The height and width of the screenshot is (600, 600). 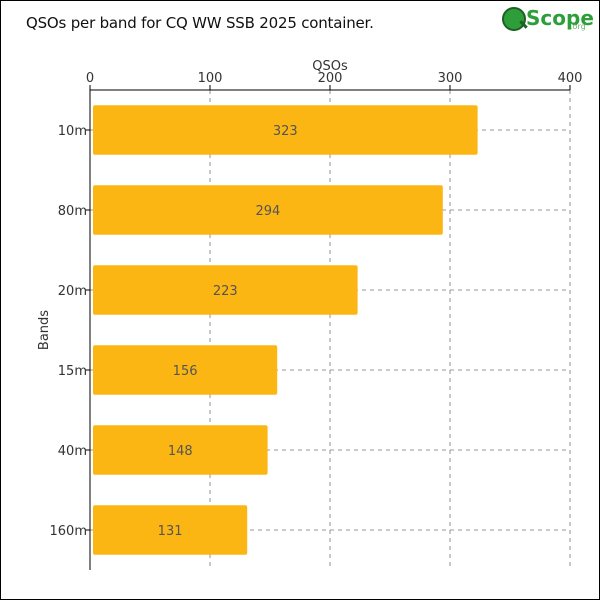 I want to click on qscope-logo: Scope .org, so click(x=547, y=20).